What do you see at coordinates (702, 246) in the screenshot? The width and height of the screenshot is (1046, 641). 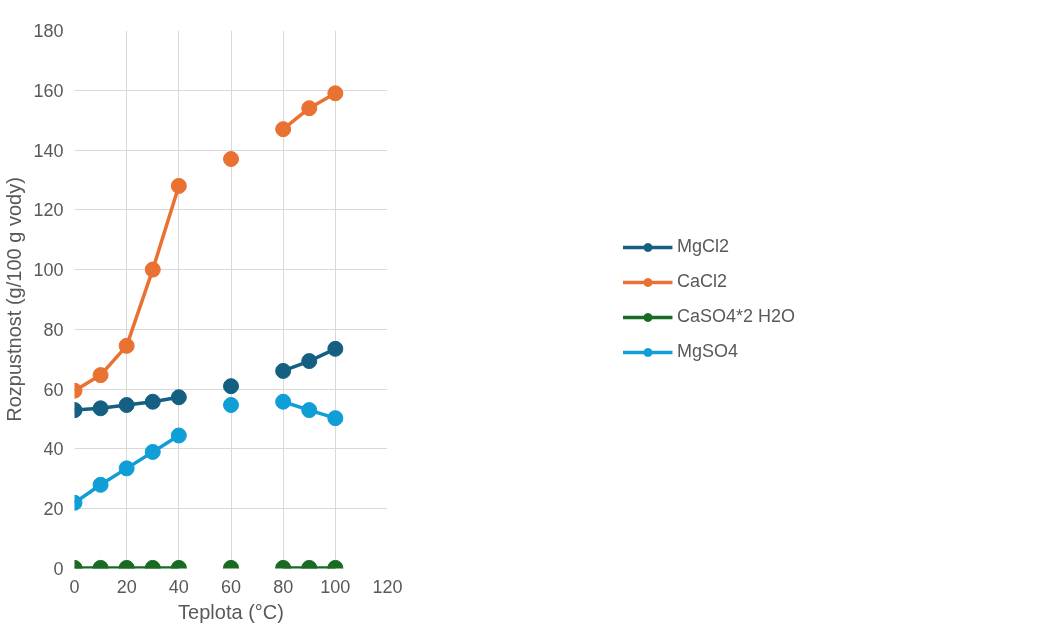 I see `legend-label: MgCl2` at bounding box center [702, 246].